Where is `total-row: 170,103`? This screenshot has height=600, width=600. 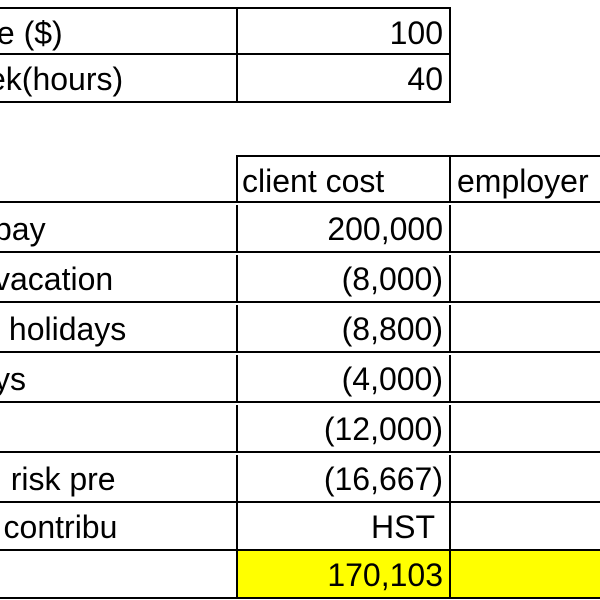
total-row: 170,103 is located at coordinates (300, 575).